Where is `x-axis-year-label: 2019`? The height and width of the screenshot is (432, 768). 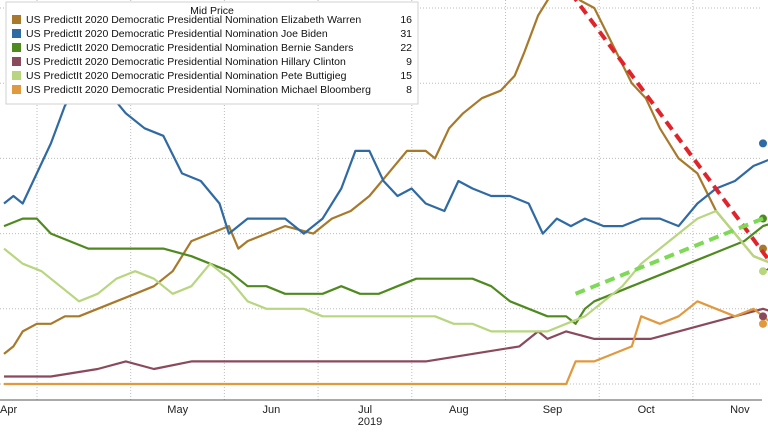
x-axis-year-label: 2019 is located at coordinates (370, 422).